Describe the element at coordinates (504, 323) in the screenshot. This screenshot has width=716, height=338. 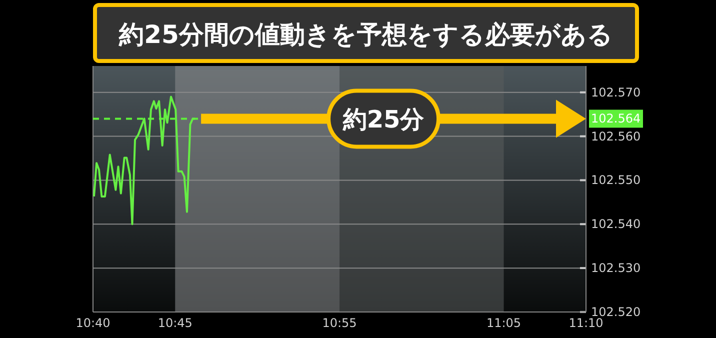
I see `x-tick-label: 11:05` at that location.